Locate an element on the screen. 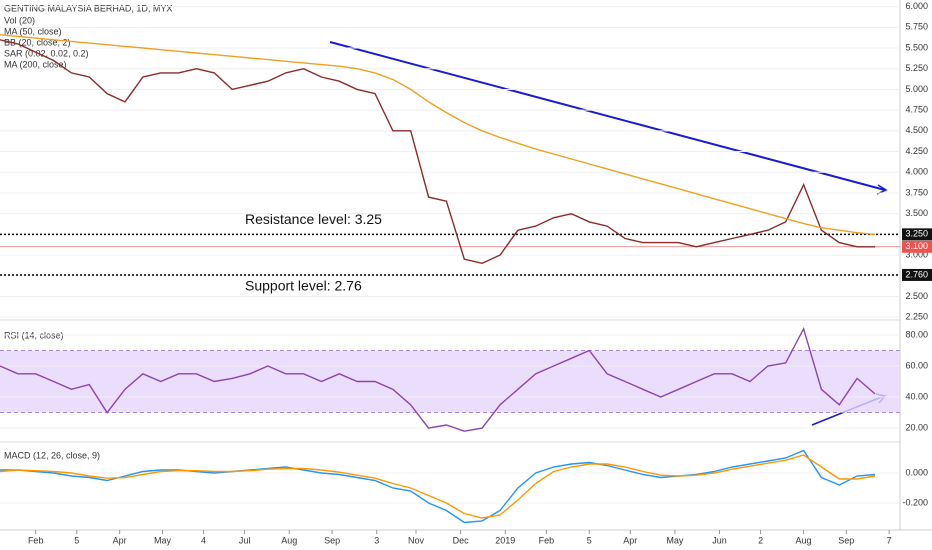 This screenshot has height=550, width=932. x-tick-label: 2 is located at coordinates (760, 540).